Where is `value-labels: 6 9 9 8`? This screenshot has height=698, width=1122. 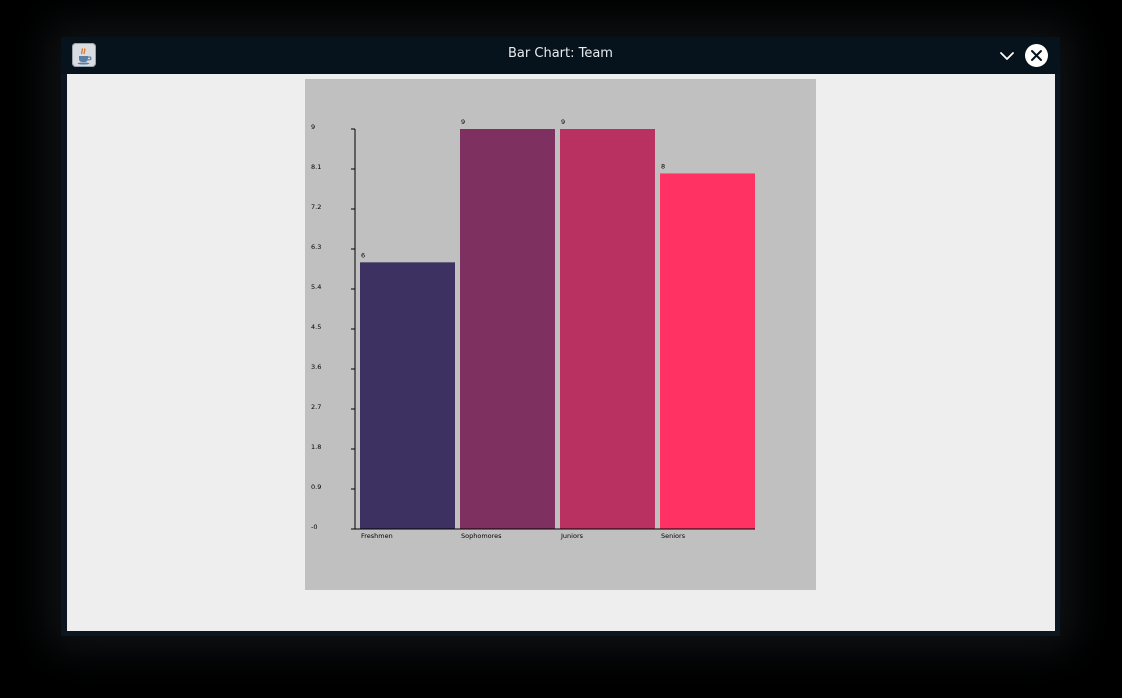
value-labels: 6 9 9 8 is located at coordinates (513, 188).